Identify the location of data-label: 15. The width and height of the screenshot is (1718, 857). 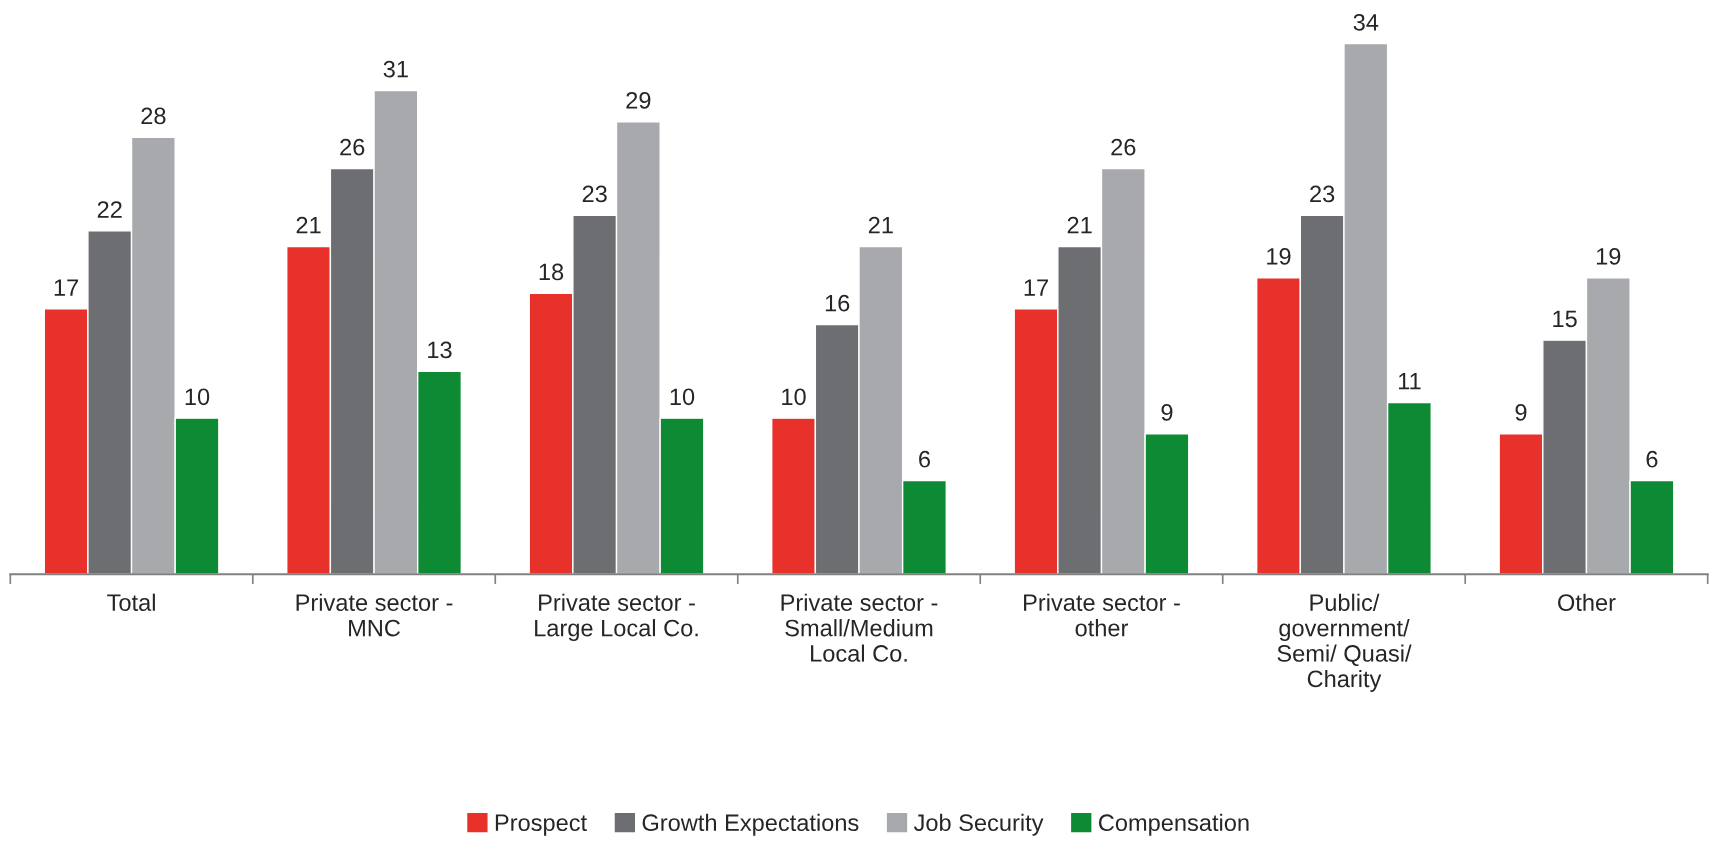
(1565, 319).